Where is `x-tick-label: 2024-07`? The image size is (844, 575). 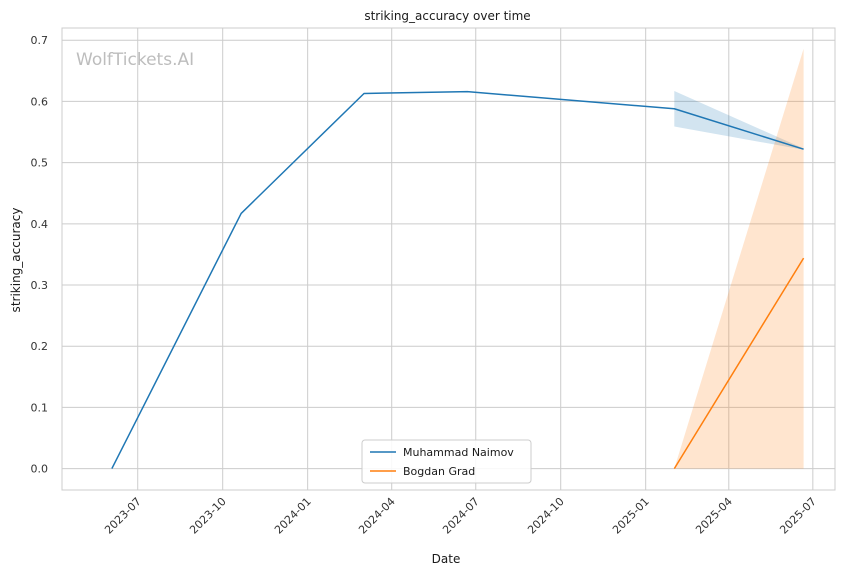
x-tick-label: 2024-07 is located at coordinates (461, 516).